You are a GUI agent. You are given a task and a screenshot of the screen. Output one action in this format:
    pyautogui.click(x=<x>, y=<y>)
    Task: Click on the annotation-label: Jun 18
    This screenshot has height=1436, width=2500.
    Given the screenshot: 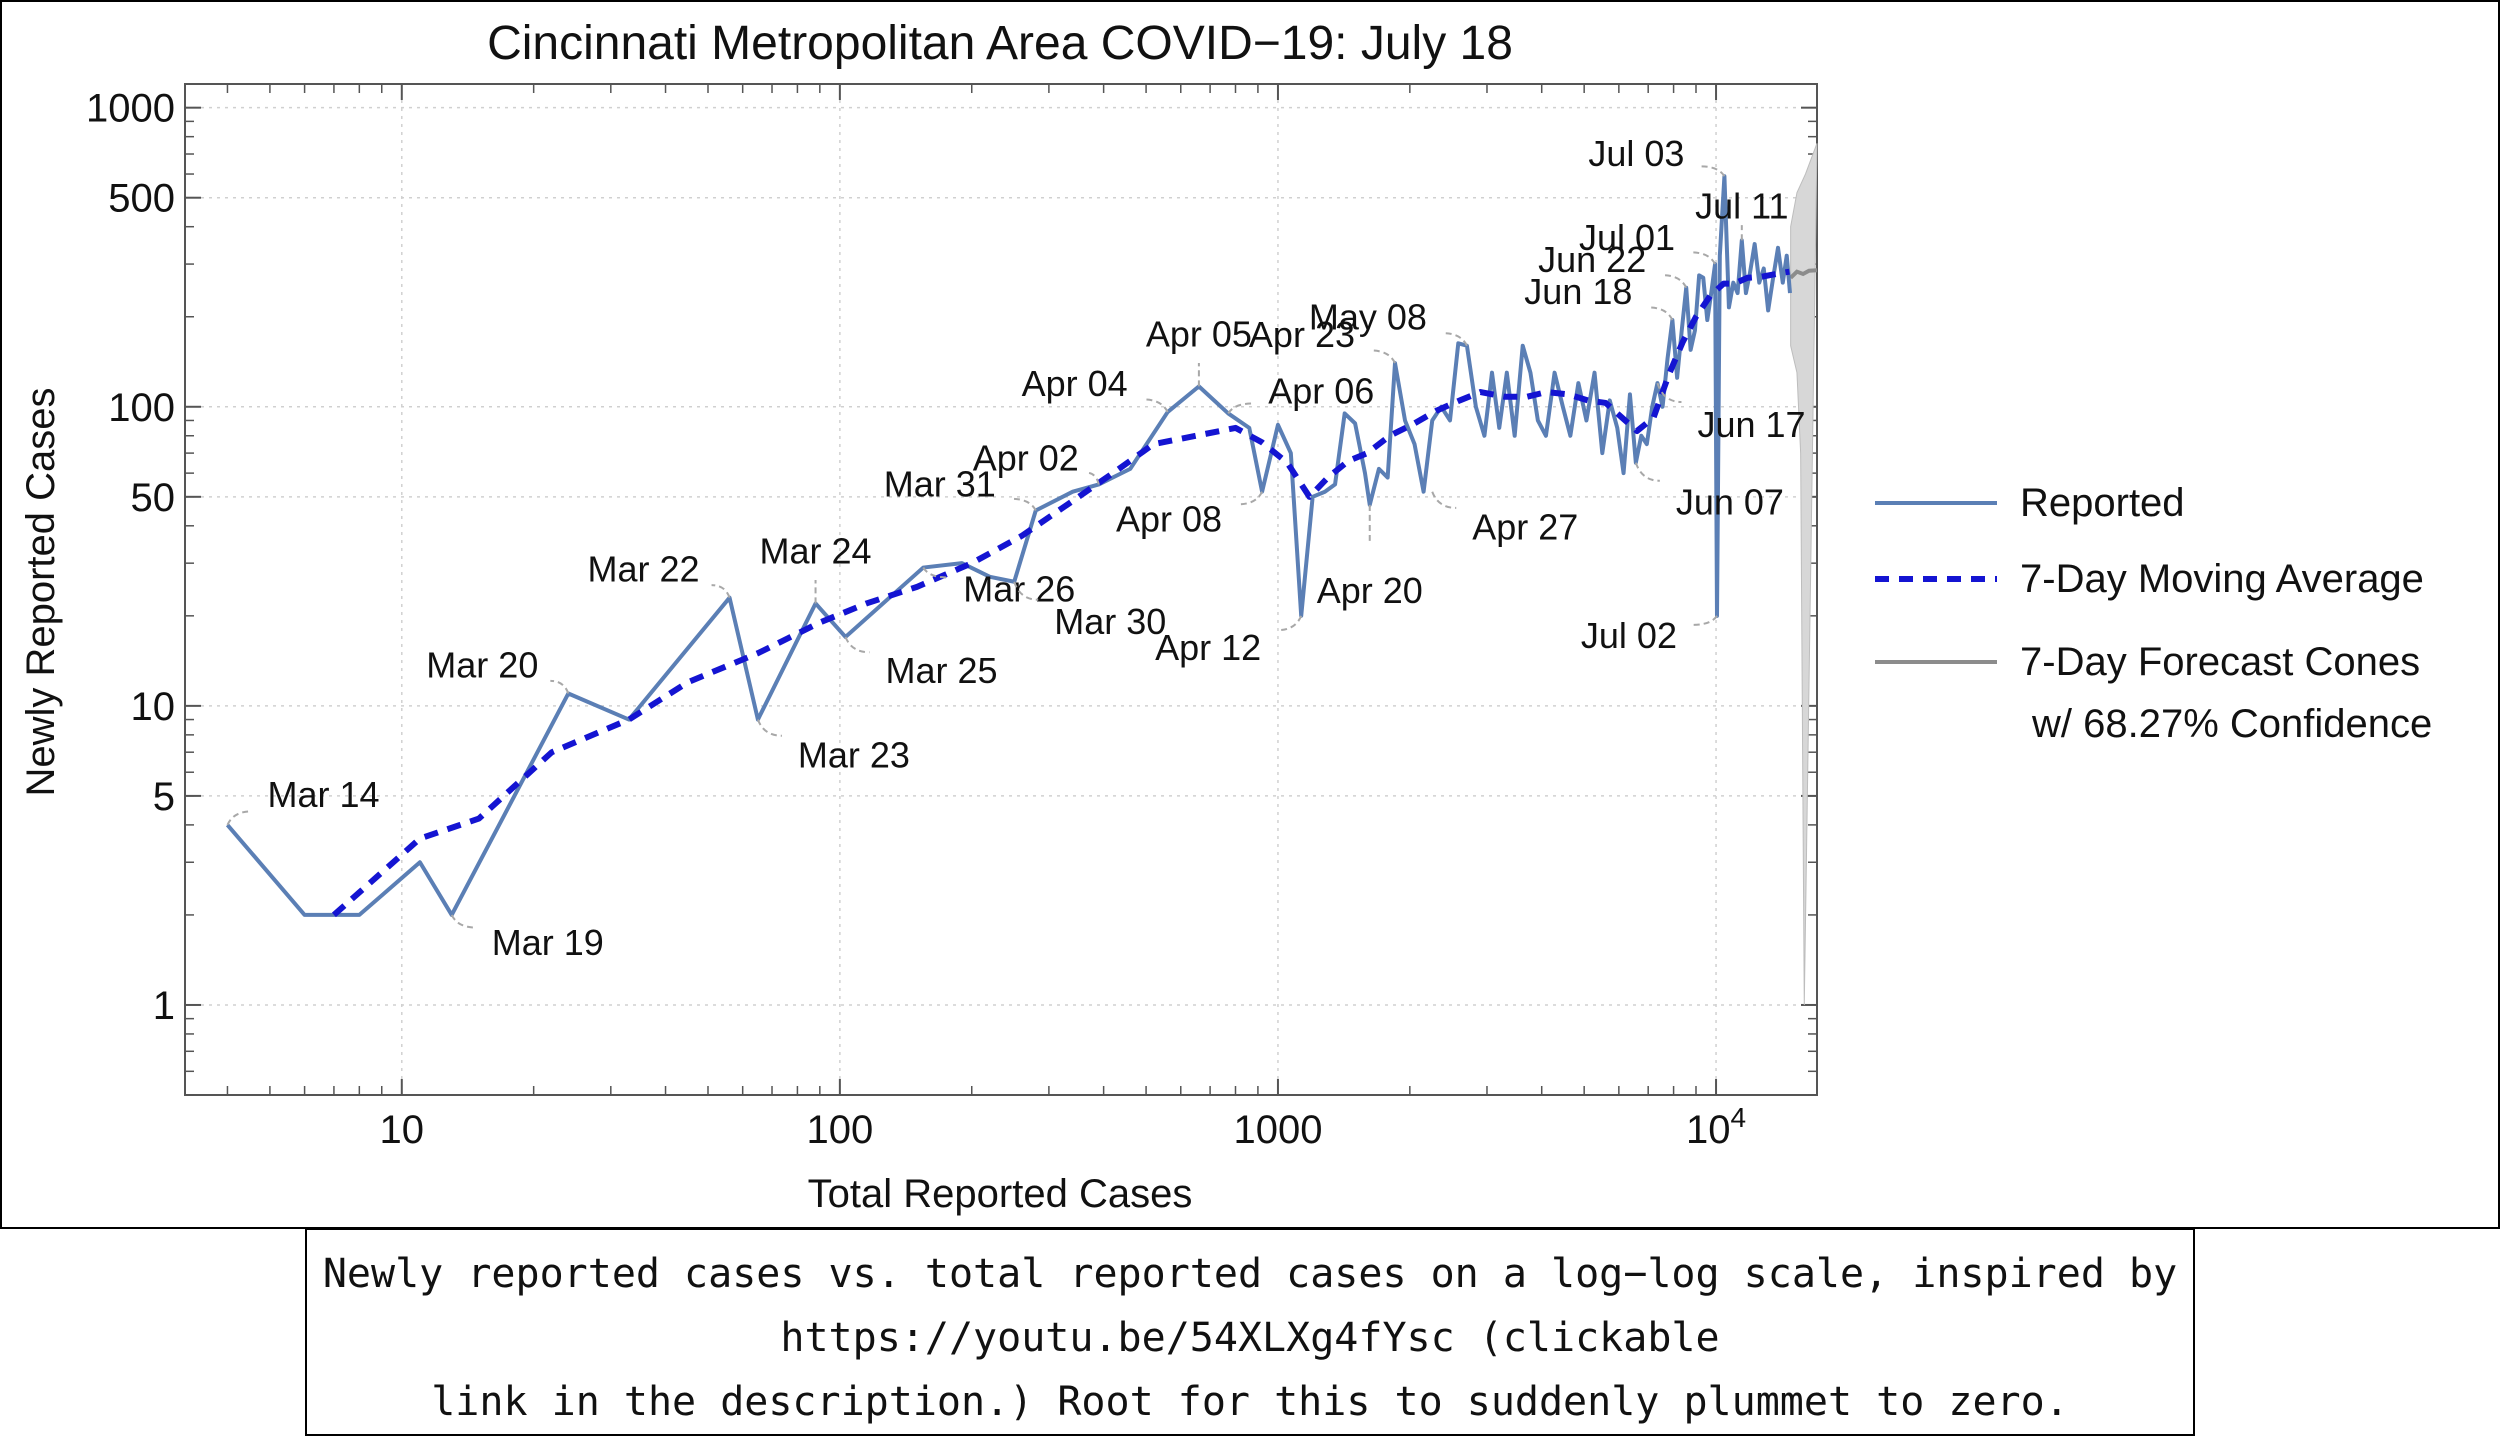 What is the action you would take?
    pyautogui.click(x=1578, y=291)
    